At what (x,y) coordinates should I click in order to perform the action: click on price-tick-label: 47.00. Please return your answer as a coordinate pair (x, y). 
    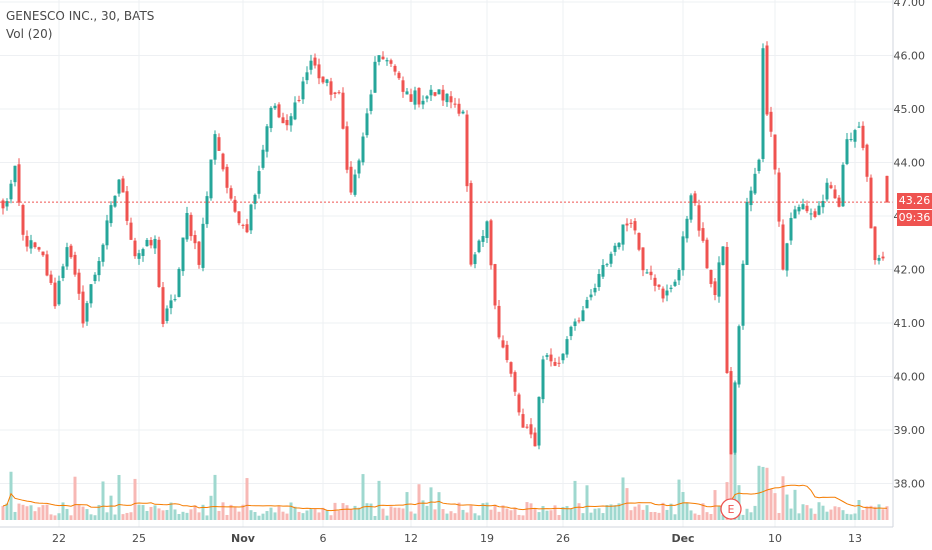
    Looking at the image, I should click on (910, 4).